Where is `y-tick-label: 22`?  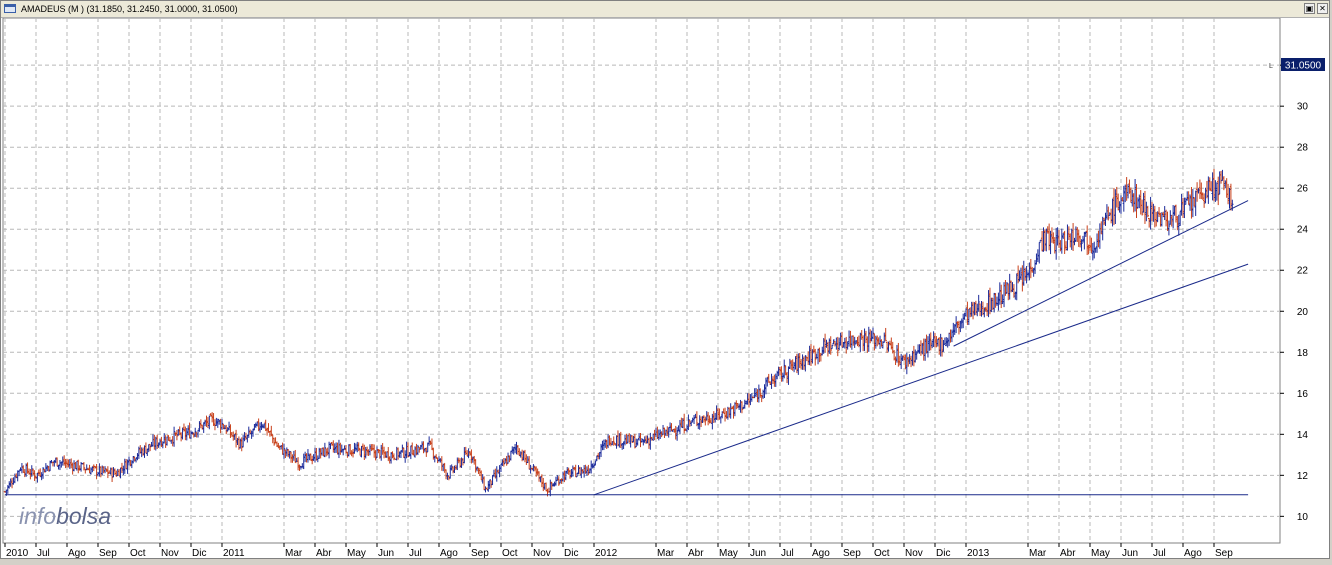 y-tick-label: 22 is located at coordinates (1303, 271).